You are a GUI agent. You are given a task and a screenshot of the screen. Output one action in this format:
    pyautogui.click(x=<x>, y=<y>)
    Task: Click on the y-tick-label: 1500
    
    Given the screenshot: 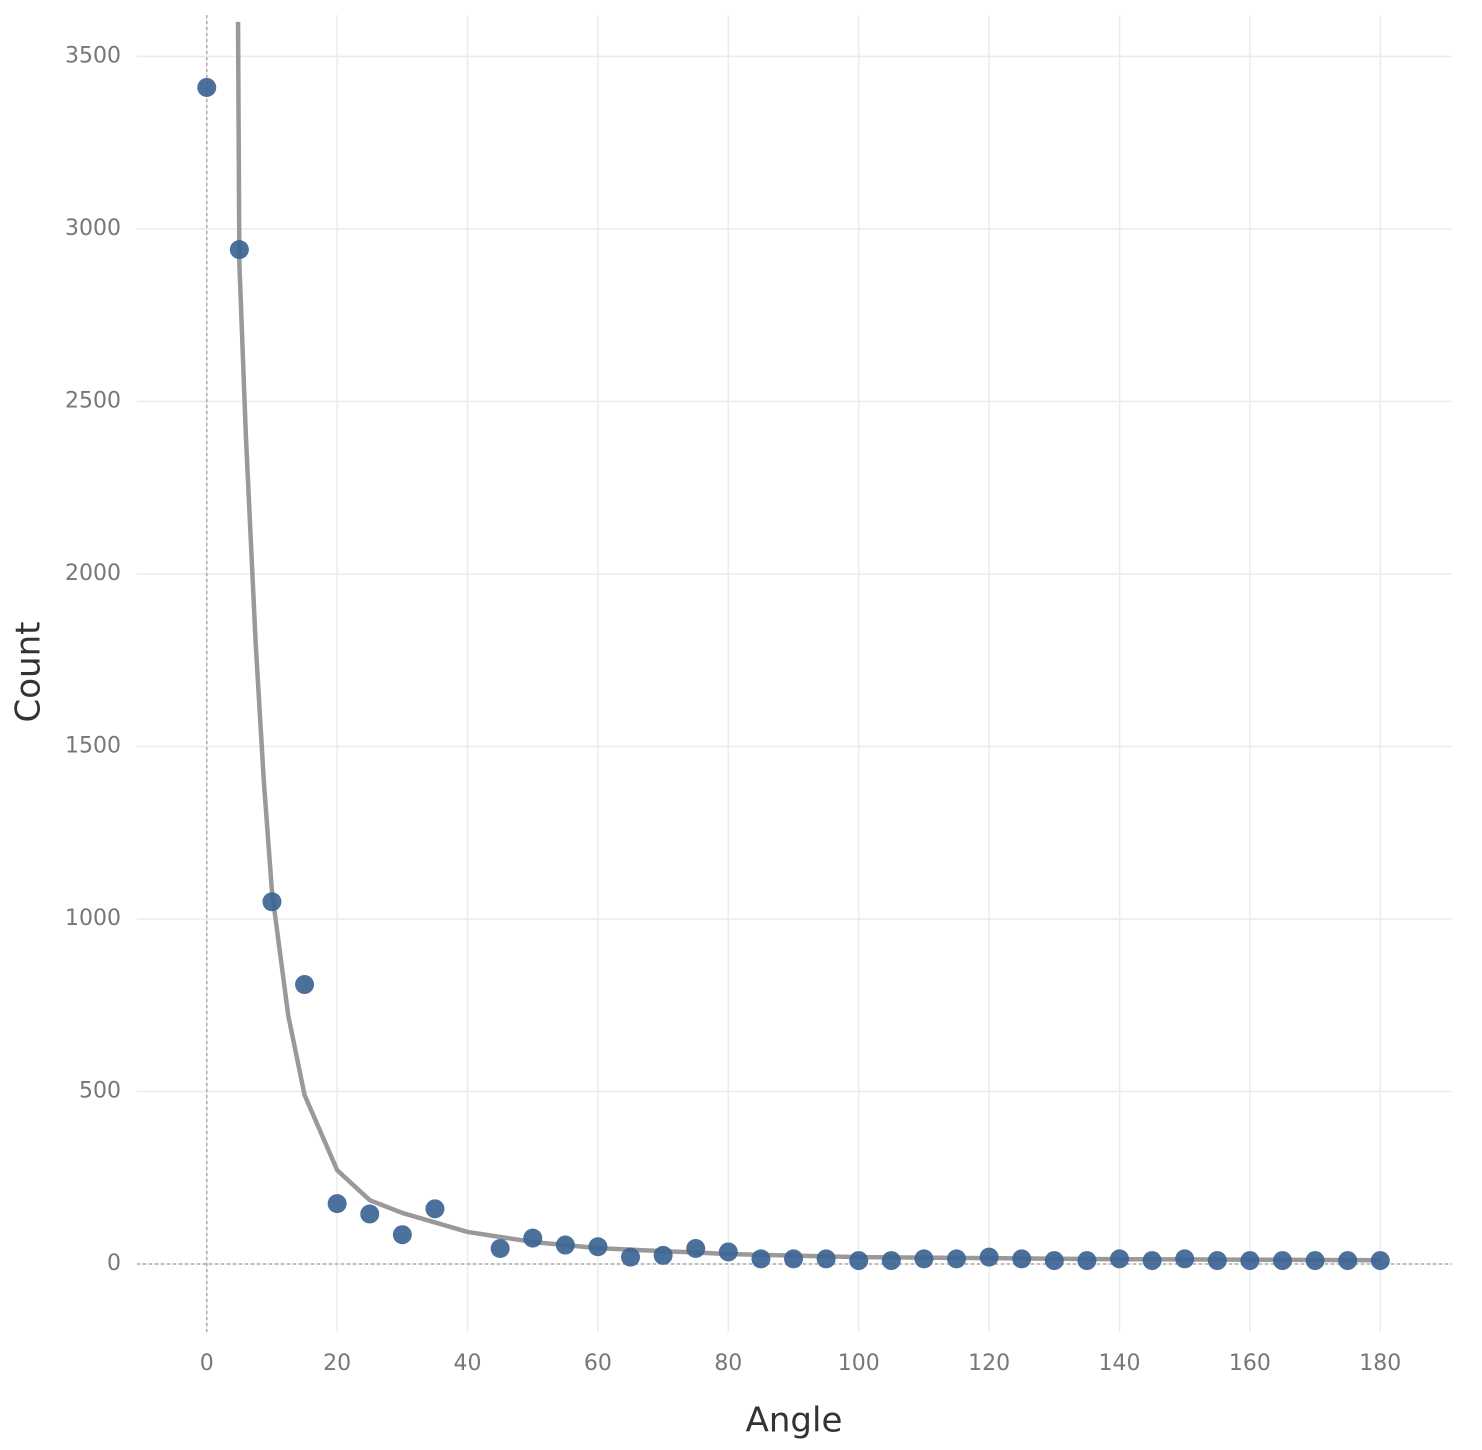 What is the action you would take?
    pyautogui.click(x=93, y=745)
    